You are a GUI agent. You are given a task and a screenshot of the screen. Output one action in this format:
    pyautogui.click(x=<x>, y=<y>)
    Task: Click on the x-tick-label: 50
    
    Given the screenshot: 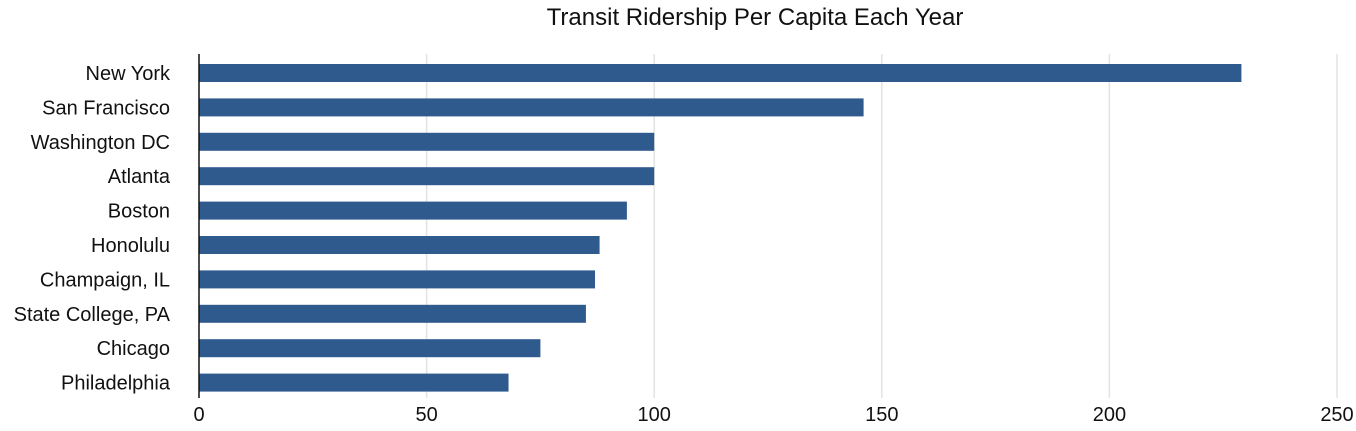 What is the action you would take?
    pyautogui.click(x=426, y=415)
    